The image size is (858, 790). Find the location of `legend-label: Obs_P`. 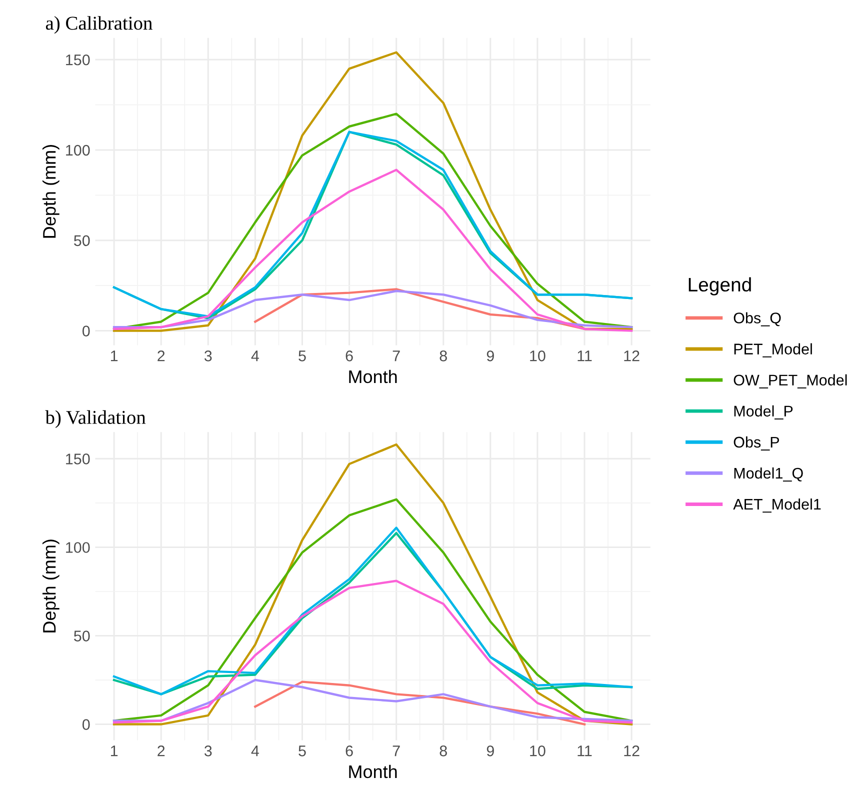

legend-label: Obs_P is located at coordinates (757, 443).